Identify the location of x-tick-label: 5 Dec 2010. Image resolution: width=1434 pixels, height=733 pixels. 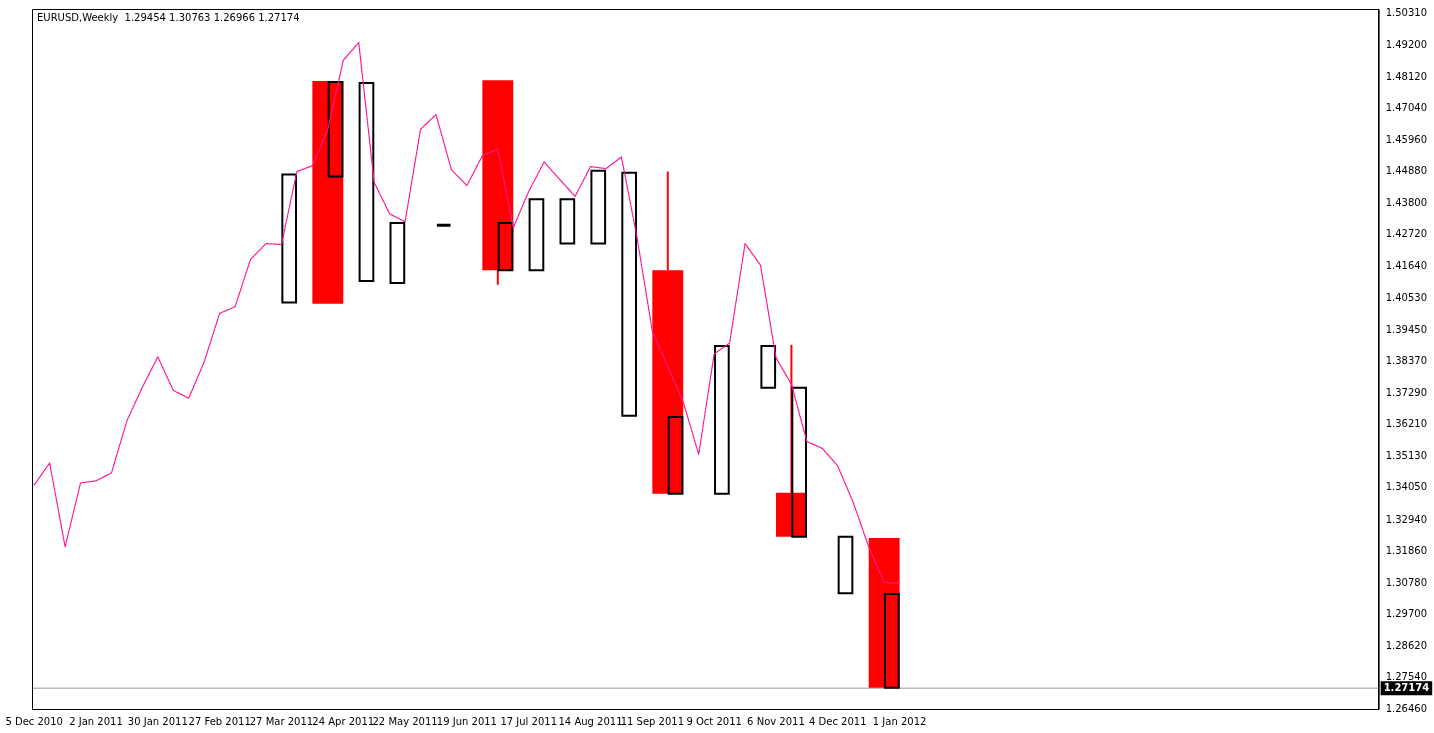
(34, 721).